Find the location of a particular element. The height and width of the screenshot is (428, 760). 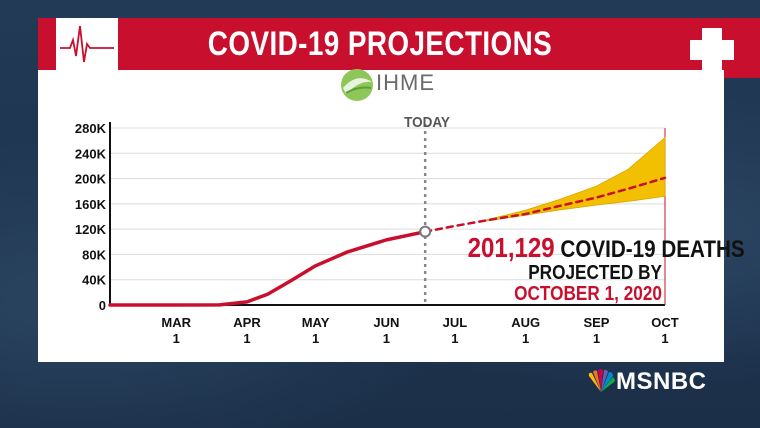

uncertainty-band is located at coordinates (576, 179).